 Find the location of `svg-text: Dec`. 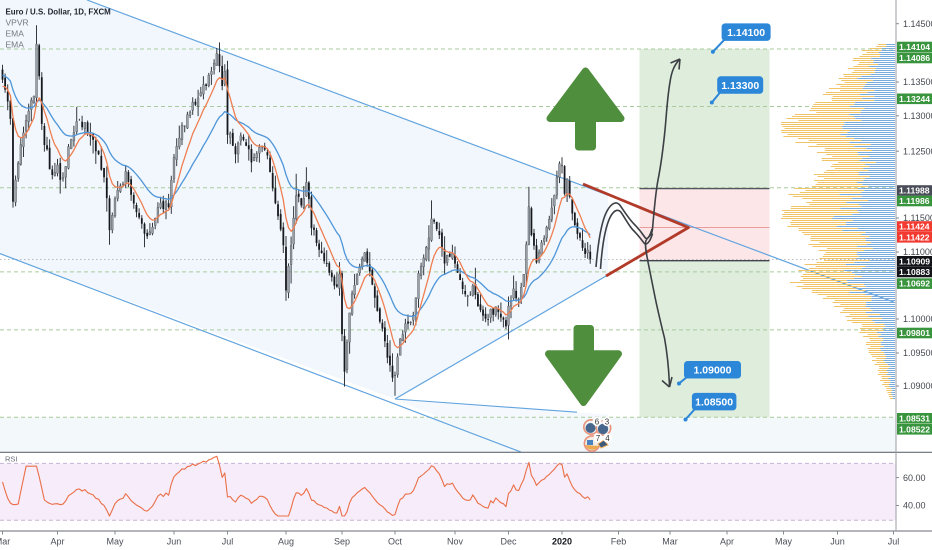

svg-text: Dec is located at coordinates (508, 542).